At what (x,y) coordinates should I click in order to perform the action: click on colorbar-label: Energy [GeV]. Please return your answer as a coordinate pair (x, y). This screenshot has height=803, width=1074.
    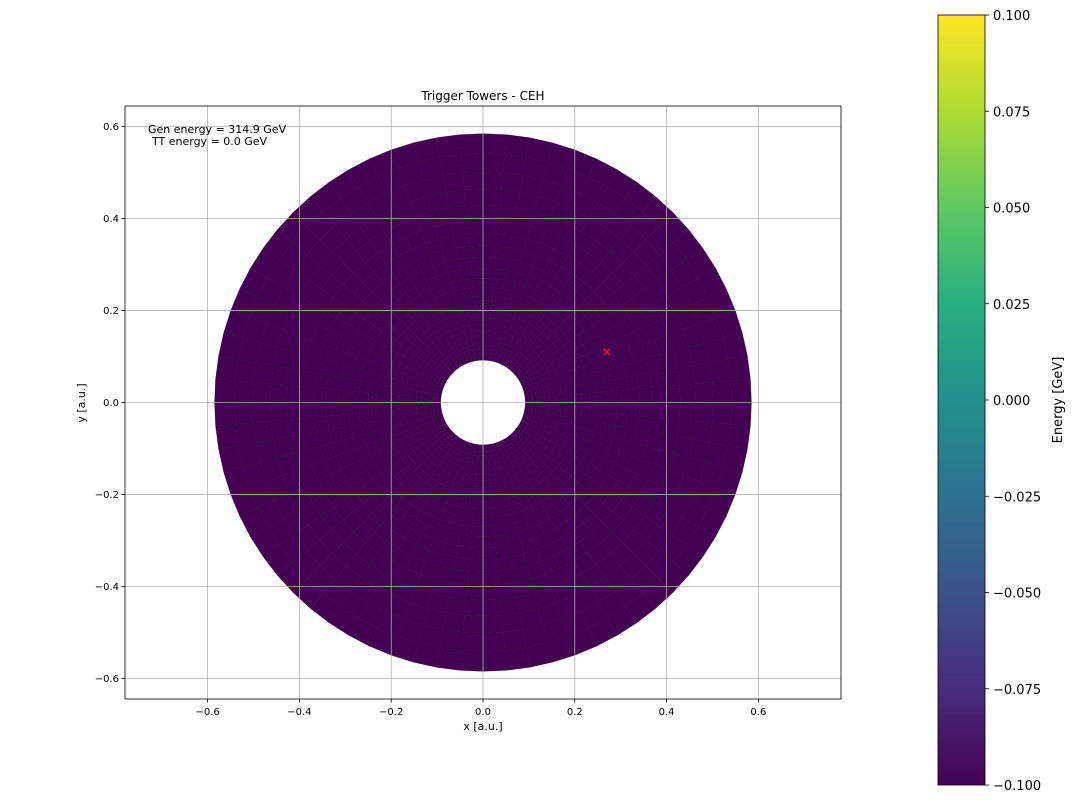
    Looking at the image, I should click on (1058, 400).